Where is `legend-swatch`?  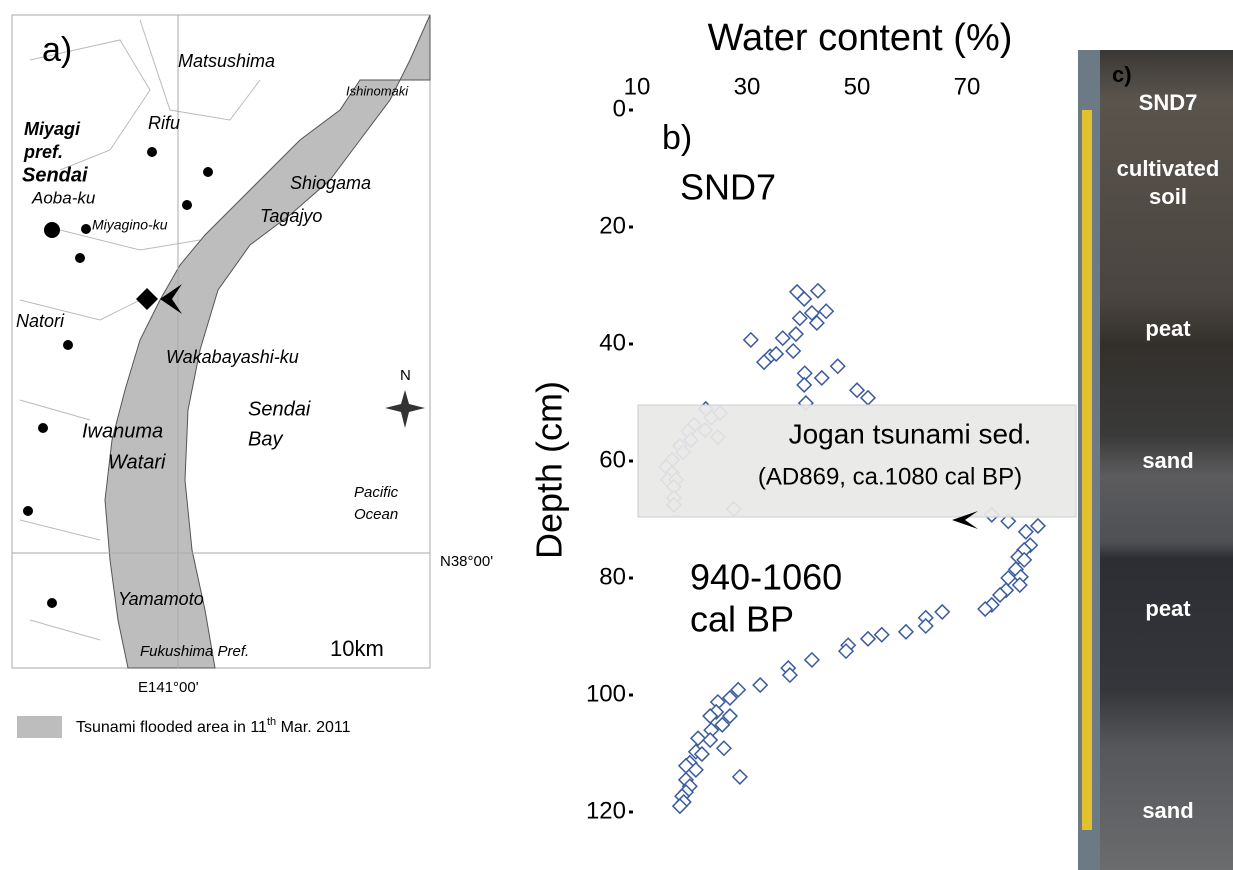 legend-swatch is located at coordinates (39, 727).